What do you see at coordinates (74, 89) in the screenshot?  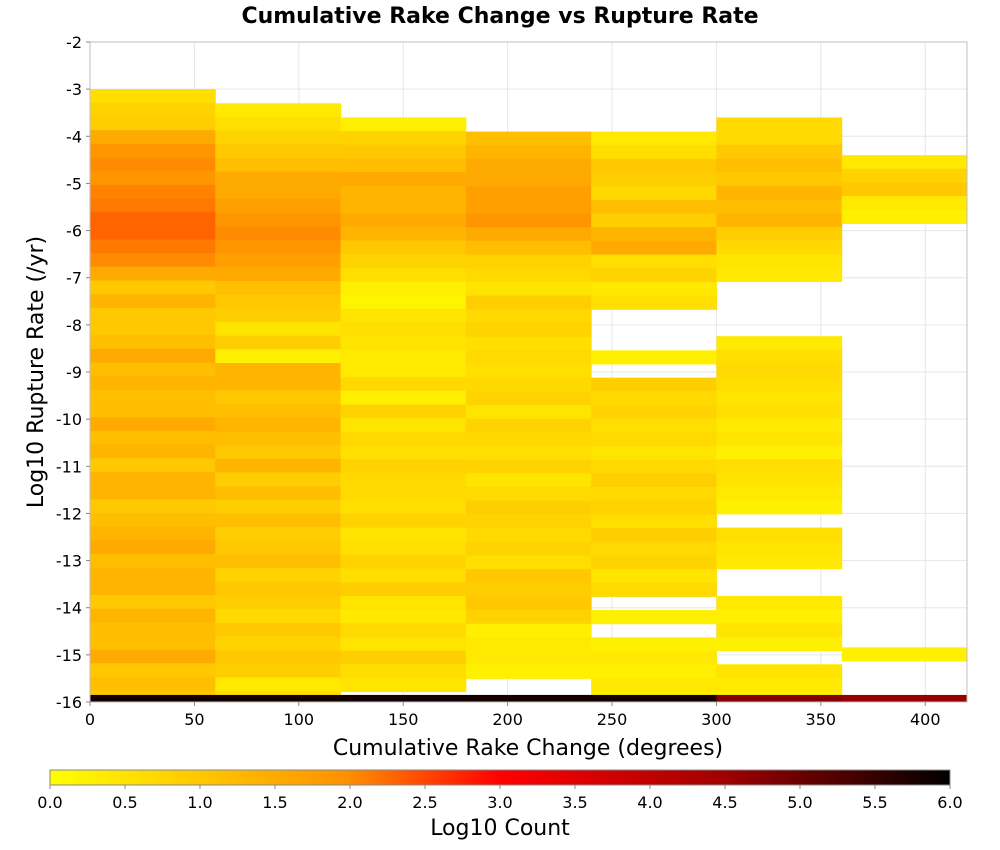 I see `y-tick-label: -3` at bounding box center [74, 89].